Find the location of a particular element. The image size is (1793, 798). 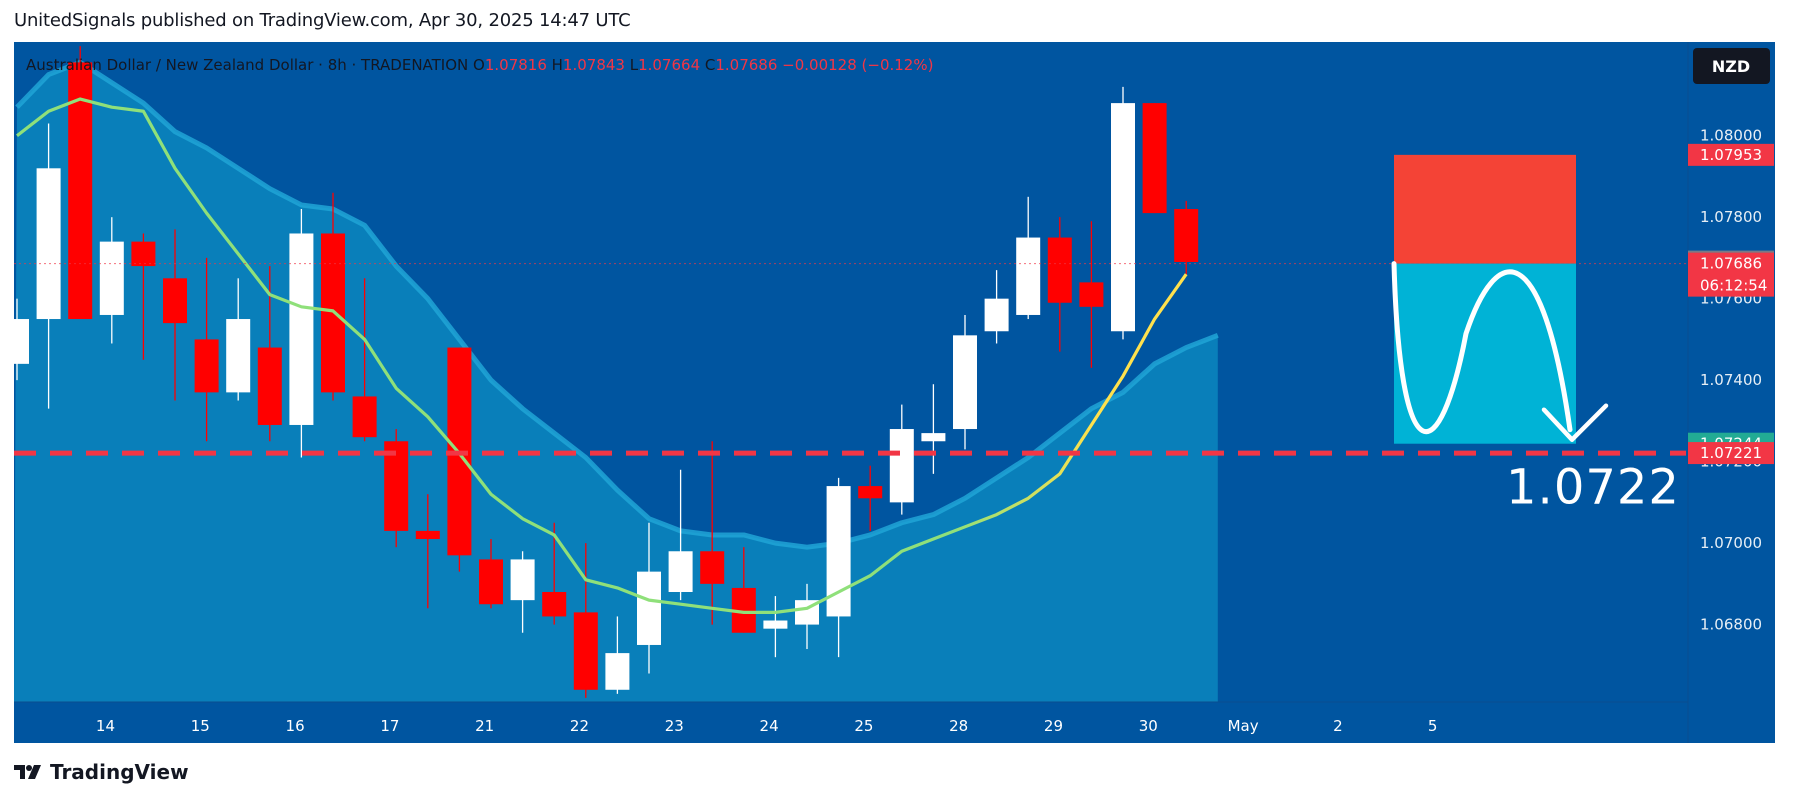

price-label-badge: 1.07953 is located at coordinates (1731, 154).